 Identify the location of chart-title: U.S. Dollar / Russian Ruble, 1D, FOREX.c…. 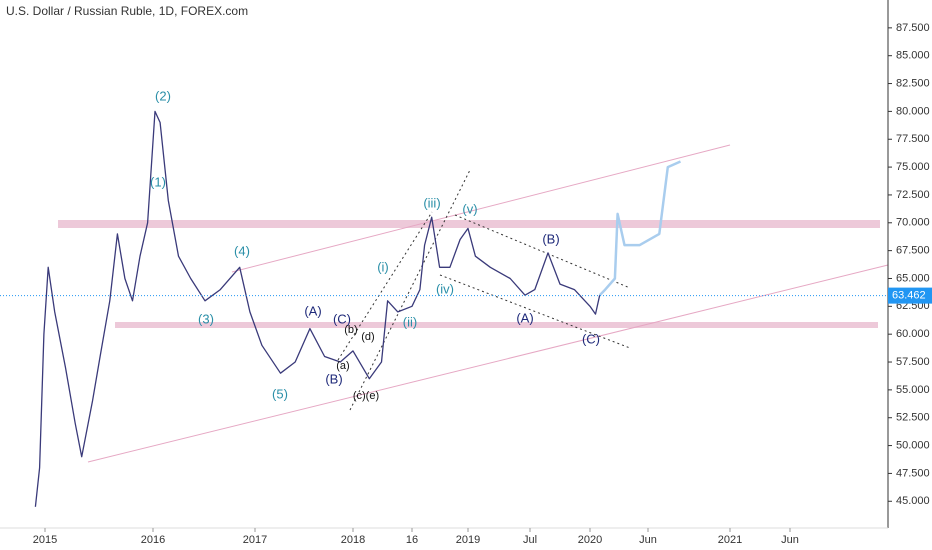
(127, 11).